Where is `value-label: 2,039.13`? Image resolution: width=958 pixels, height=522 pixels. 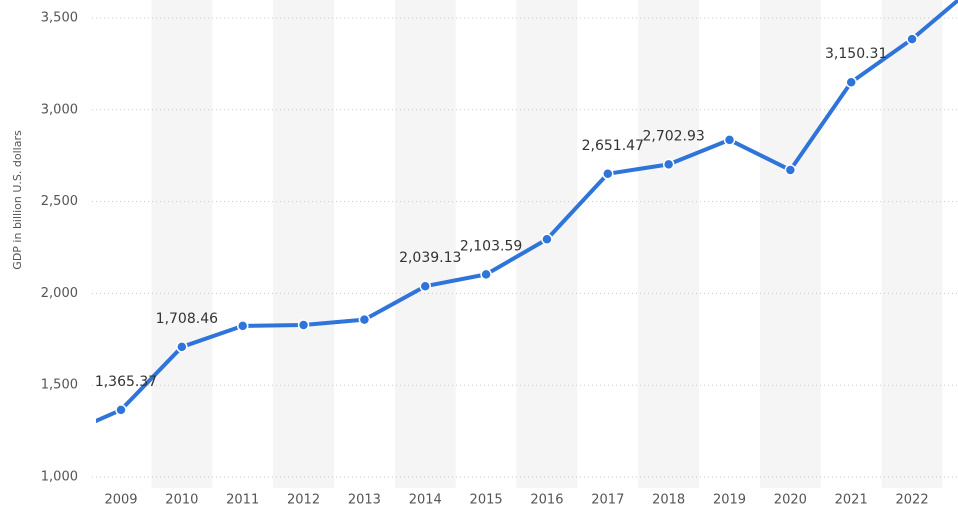 value-label: 2,039.13 is located at coordinates (430, 258).